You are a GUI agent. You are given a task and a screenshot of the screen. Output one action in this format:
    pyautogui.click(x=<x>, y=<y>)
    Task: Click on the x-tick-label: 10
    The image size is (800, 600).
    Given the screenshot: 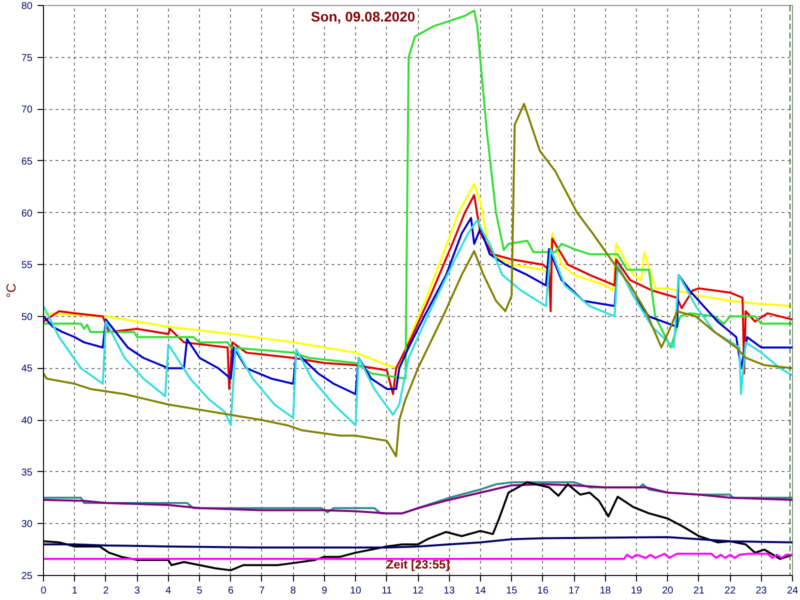 What is the action you would take?
    pyautogui.click(x=356, y=591)
    